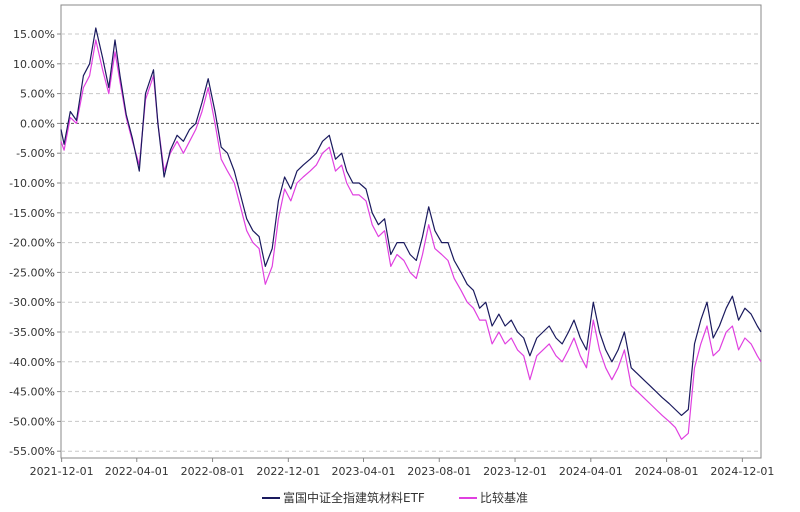  I want to click on legend-label-series-1: 比较基准, so click(504, 497).